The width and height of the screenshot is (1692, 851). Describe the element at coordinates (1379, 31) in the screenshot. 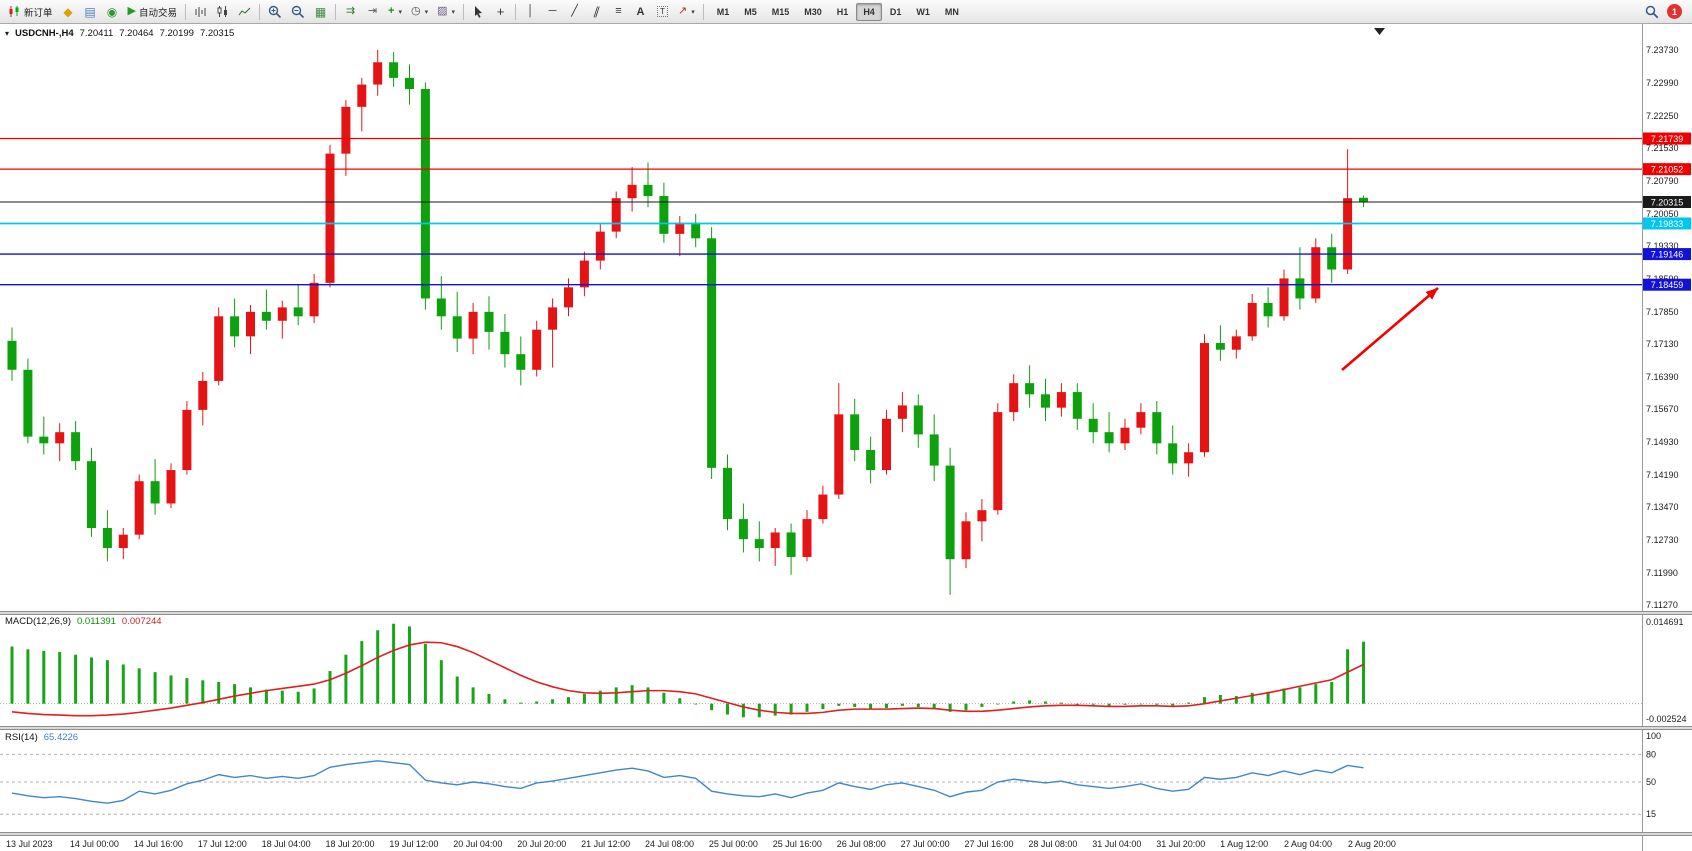

I see `chart-shift-marker` at that location.